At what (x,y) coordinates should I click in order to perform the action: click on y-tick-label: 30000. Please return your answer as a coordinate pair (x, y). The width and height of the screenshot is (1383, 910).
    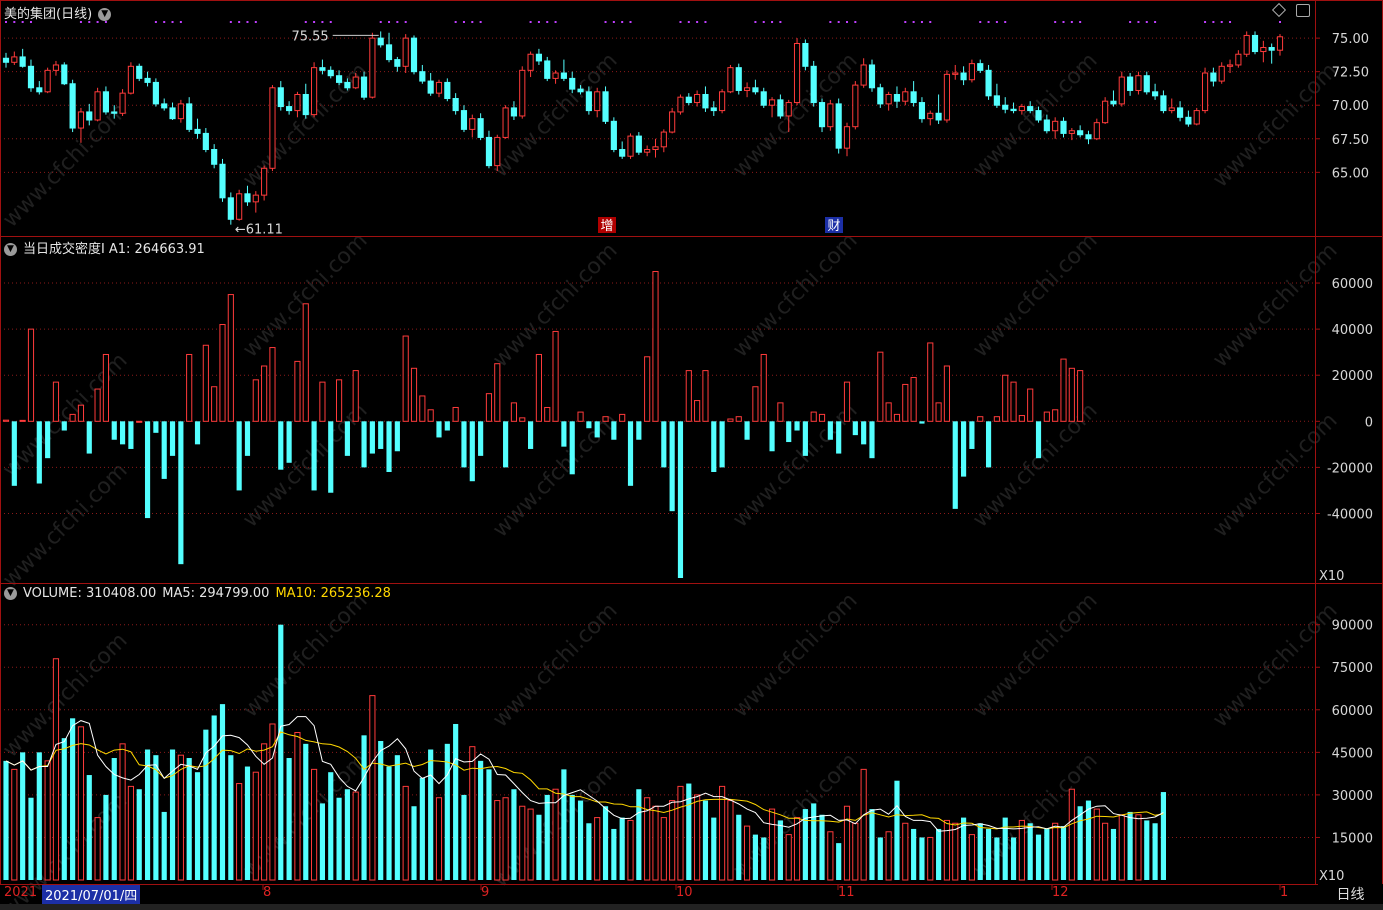
    Looking at the image, I should click on (1352, 796).